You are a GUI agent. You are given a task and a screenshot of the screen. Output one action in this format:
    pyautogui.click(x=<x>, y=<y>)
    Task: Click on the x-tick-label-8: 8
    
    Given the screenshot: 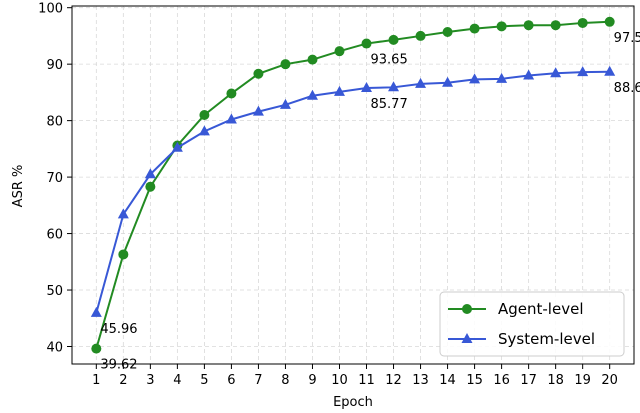 What is the action you would take?
    pyautogui.click(x=285, y=380)
    